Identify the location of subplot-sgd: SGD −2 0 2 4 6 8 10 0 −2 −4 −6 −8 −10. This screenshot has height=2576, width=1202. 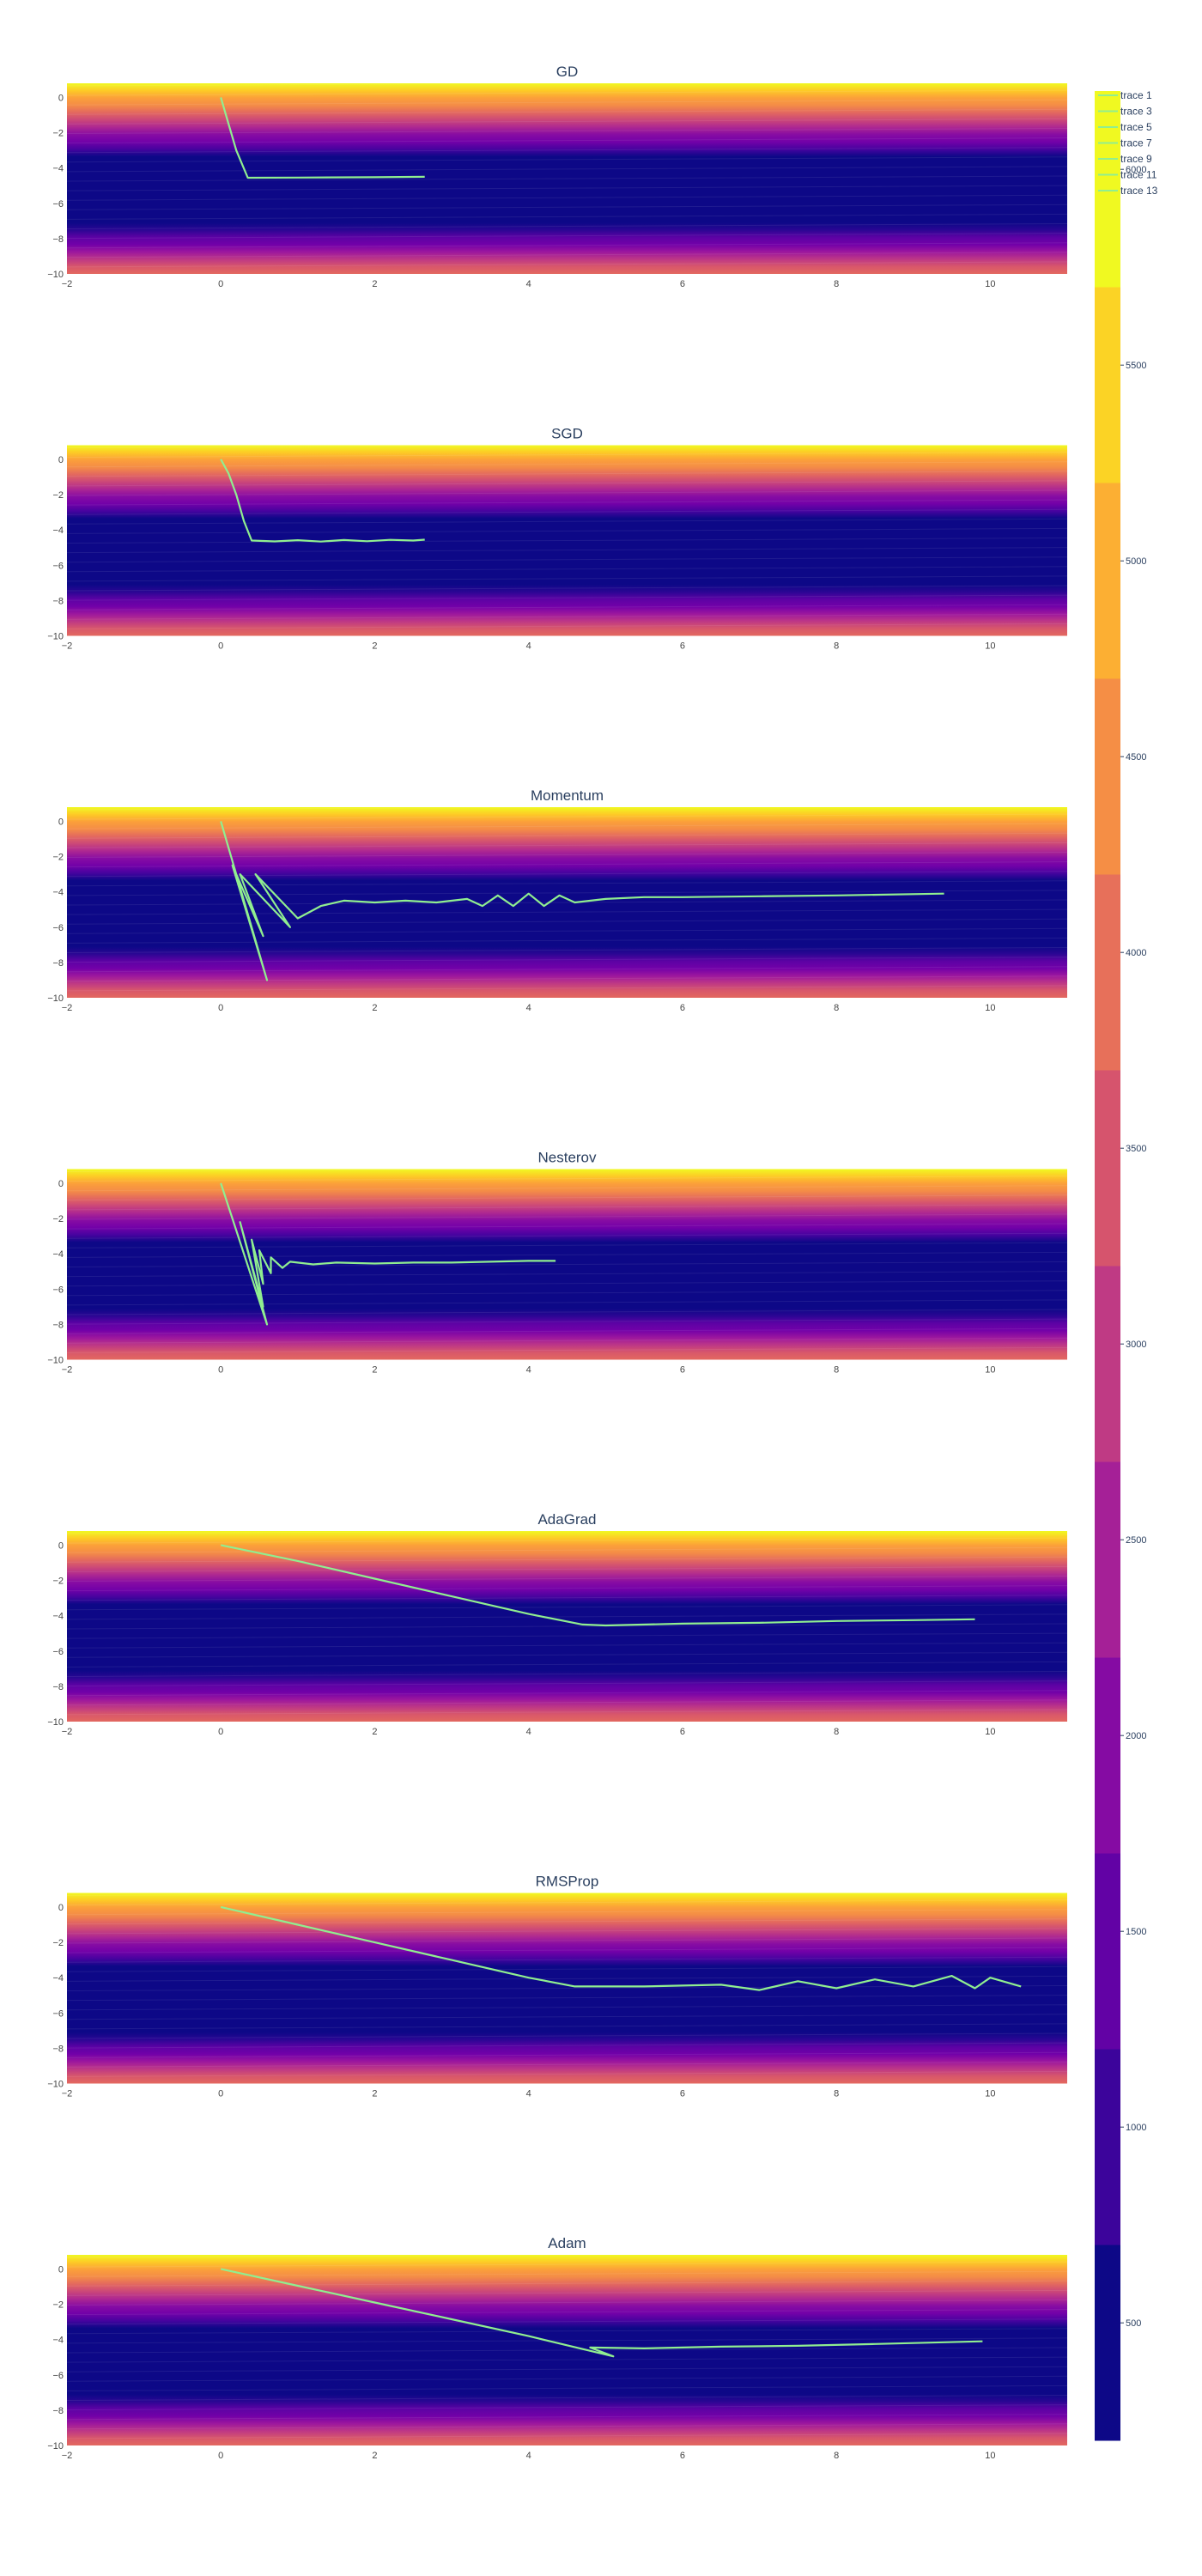
(557, 539).